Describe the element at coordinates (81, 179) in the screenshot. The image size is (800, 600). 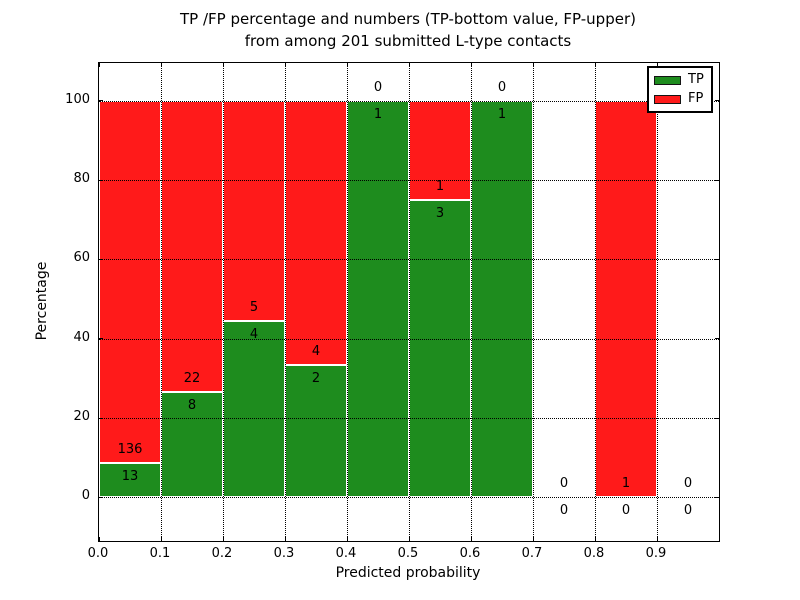
I see `y-tick-label: 80` at that location.